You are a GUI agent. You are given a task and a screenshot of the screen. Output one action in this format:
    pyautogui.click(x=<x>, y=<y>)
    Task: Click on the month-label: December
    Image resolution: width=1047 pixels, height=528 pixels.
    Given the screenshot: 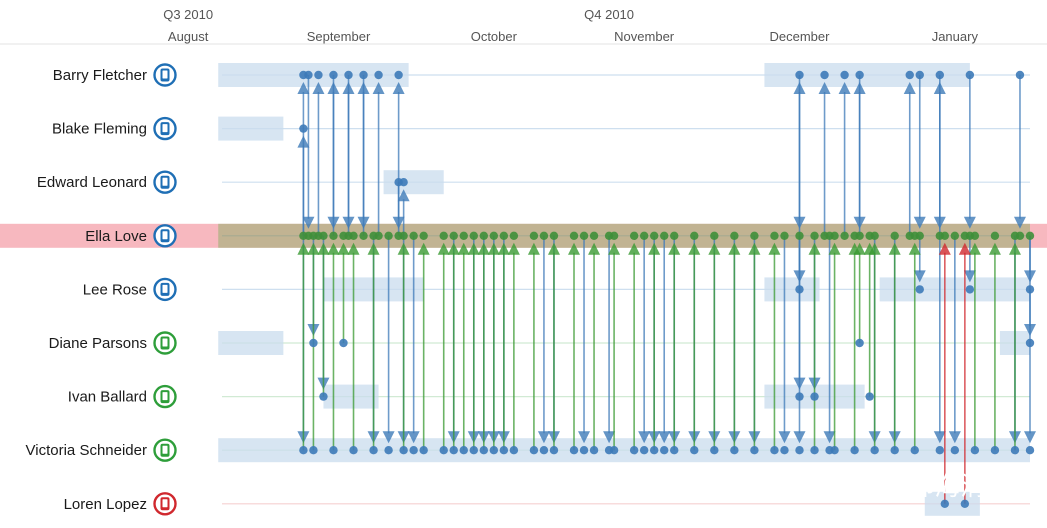 What is the action you would take?
    pyautogui.click(x=800, y=36)
    